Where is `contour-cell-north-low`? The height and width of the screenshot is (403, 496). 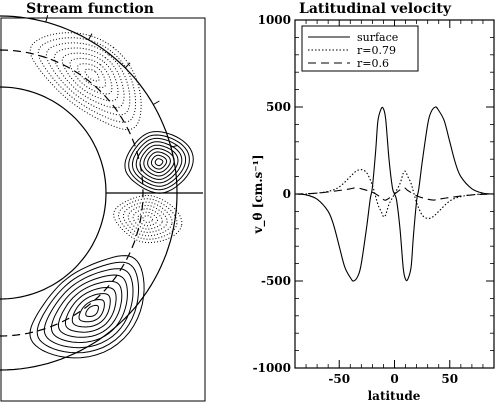 contour-cell-north-low is located at coordinates (159, 162).